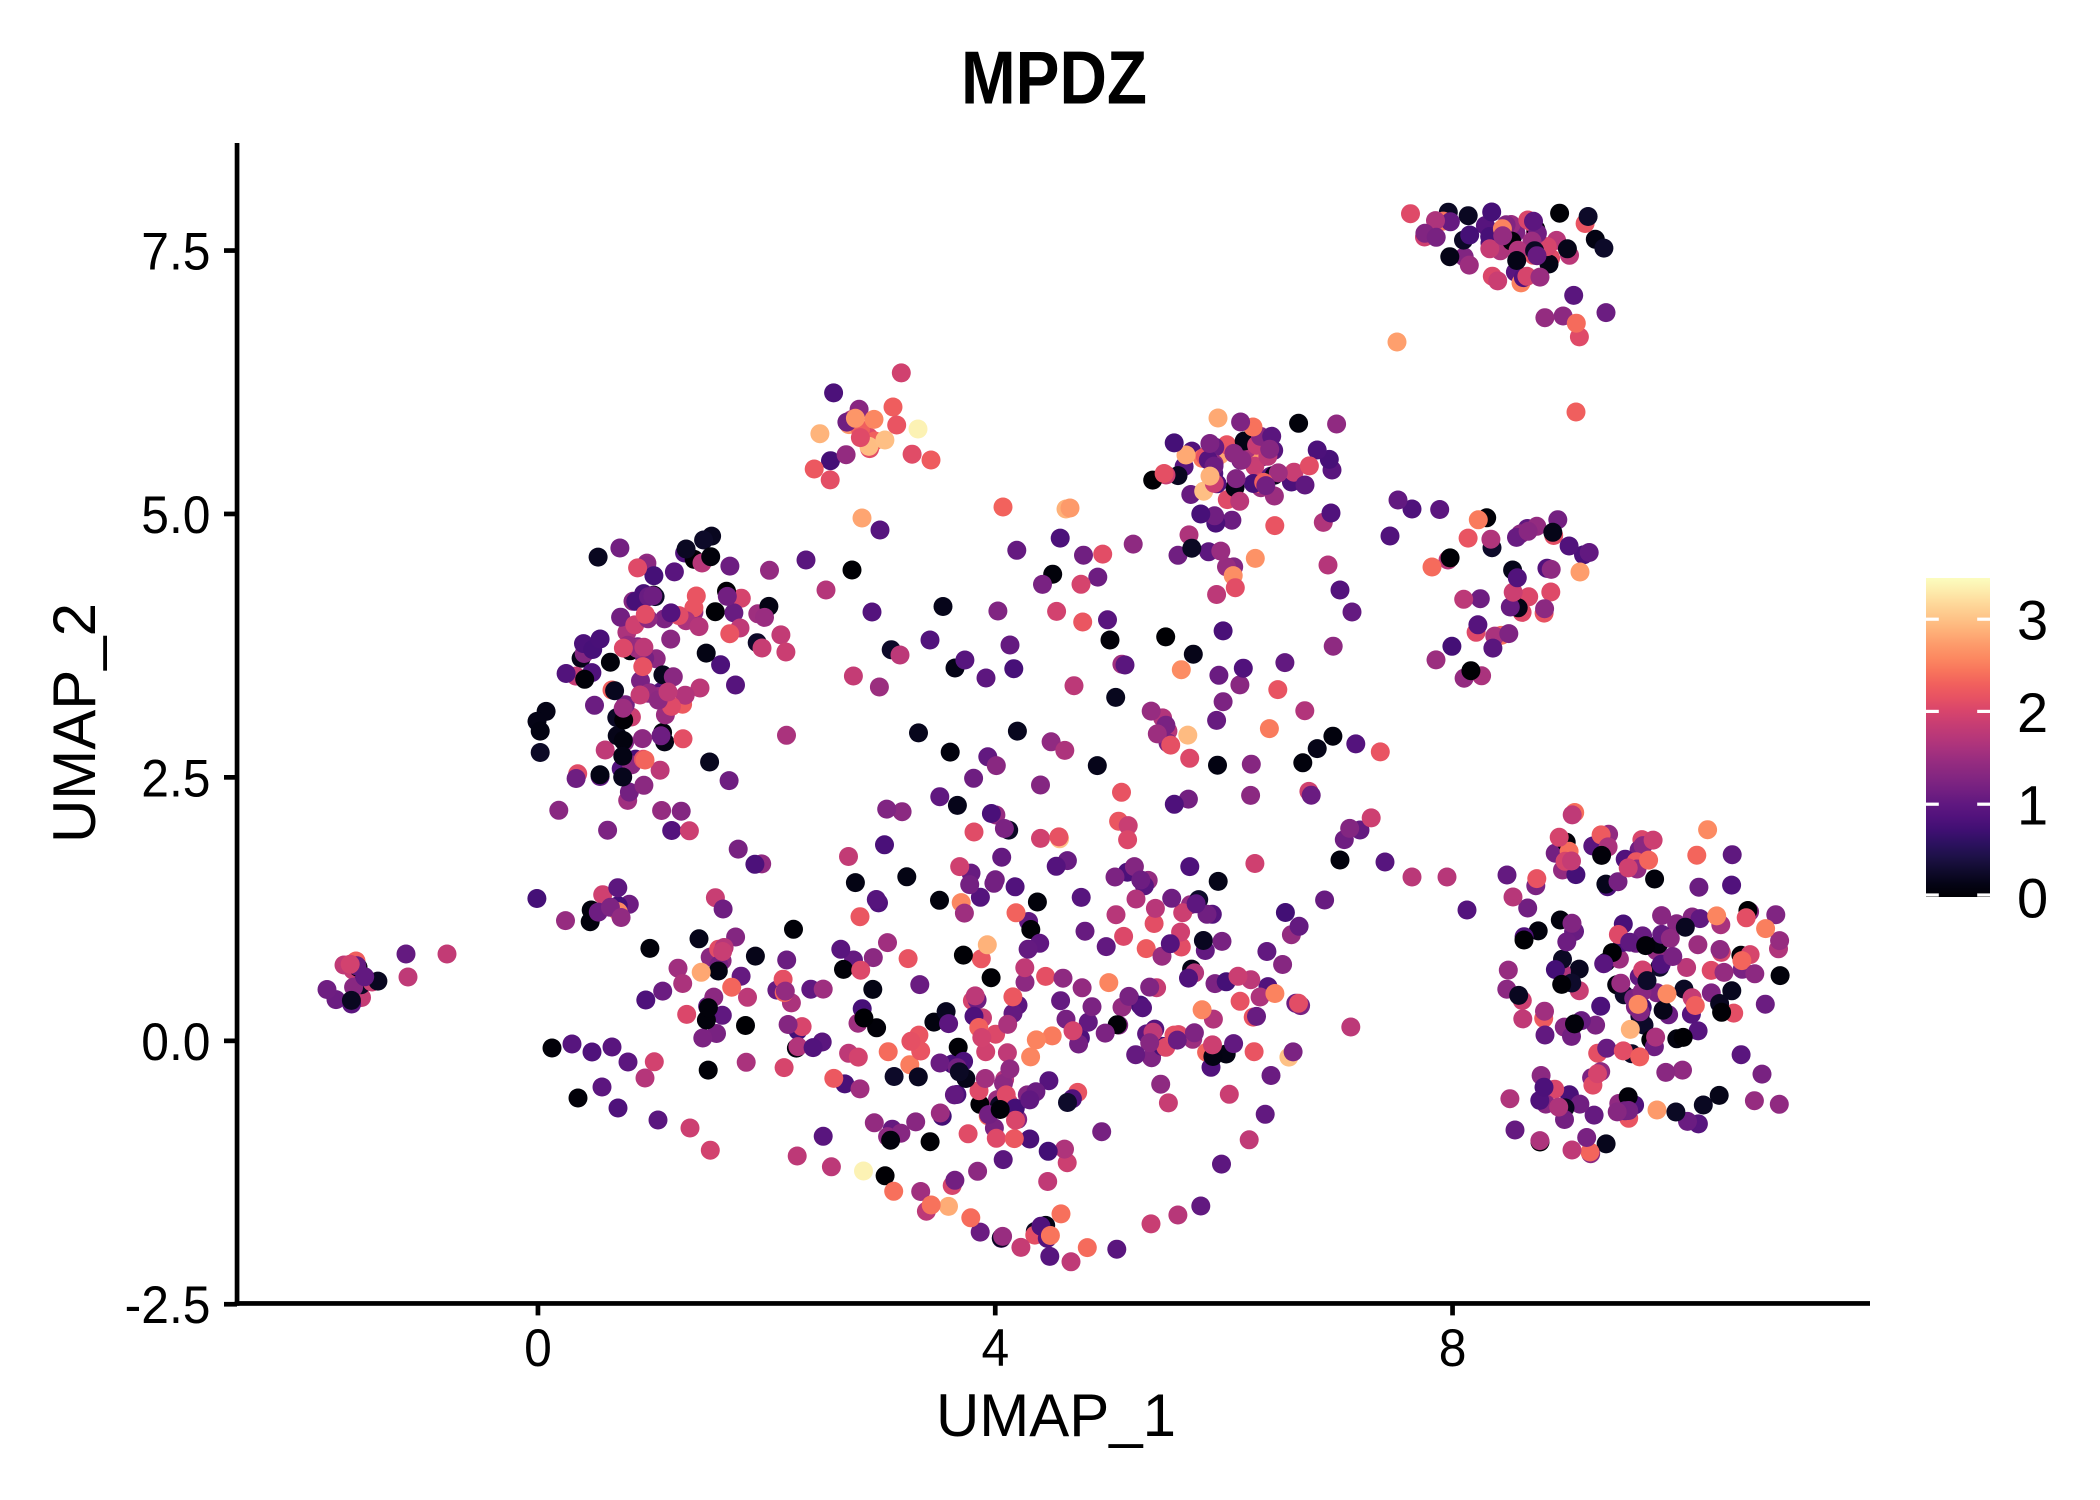  What do you see at coordinates (2032, 620) in the screenshot?
I see `svg-text: 3` at bounding box center [2032, 620].